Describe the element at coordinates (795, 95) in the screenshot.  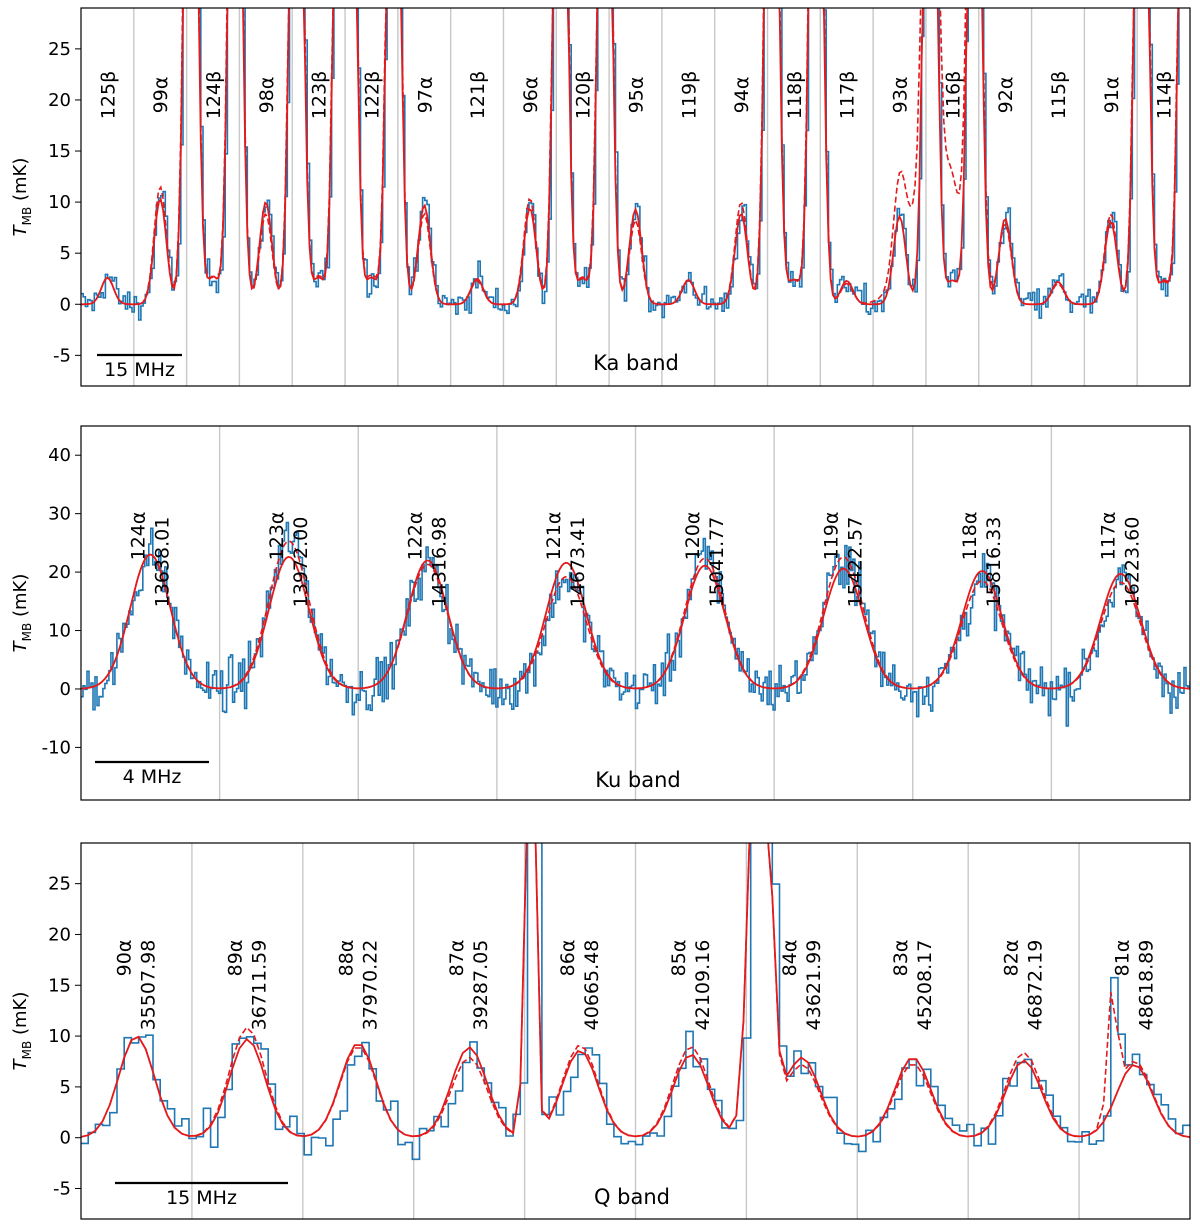
I see `line-label: 118β` at that location.